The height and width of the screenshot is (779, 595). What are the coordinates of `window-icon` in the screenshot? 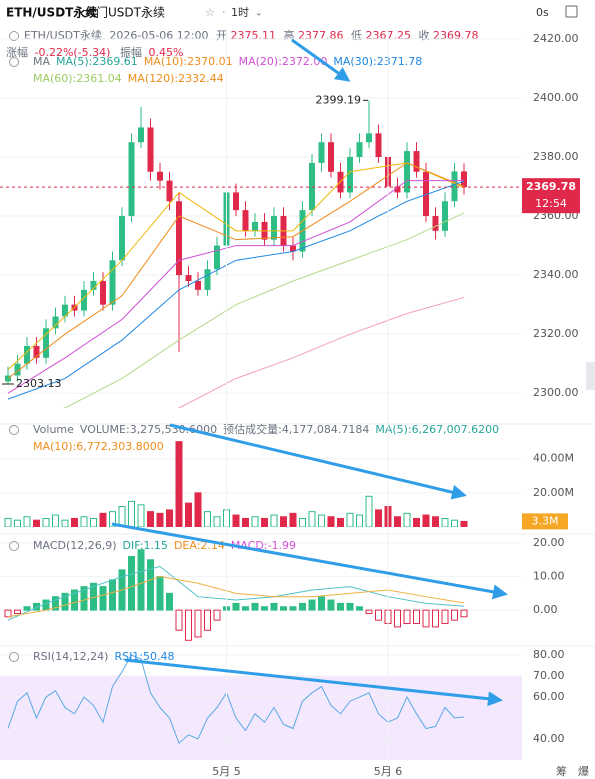 It's located at (571, 11).